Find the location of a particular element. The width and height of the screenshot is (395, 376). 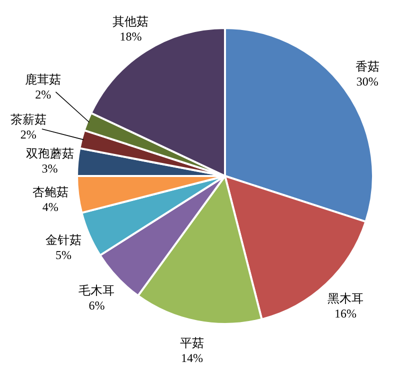

slice-label: 鹿茸菇 is located at coordinates (43, 79).